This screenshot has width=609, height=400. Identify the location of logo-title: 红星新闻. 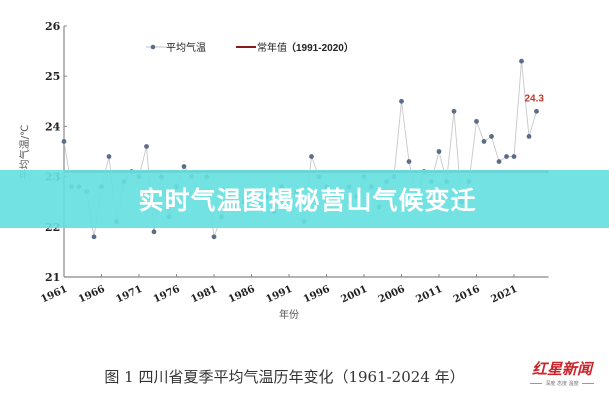
(561, 369).